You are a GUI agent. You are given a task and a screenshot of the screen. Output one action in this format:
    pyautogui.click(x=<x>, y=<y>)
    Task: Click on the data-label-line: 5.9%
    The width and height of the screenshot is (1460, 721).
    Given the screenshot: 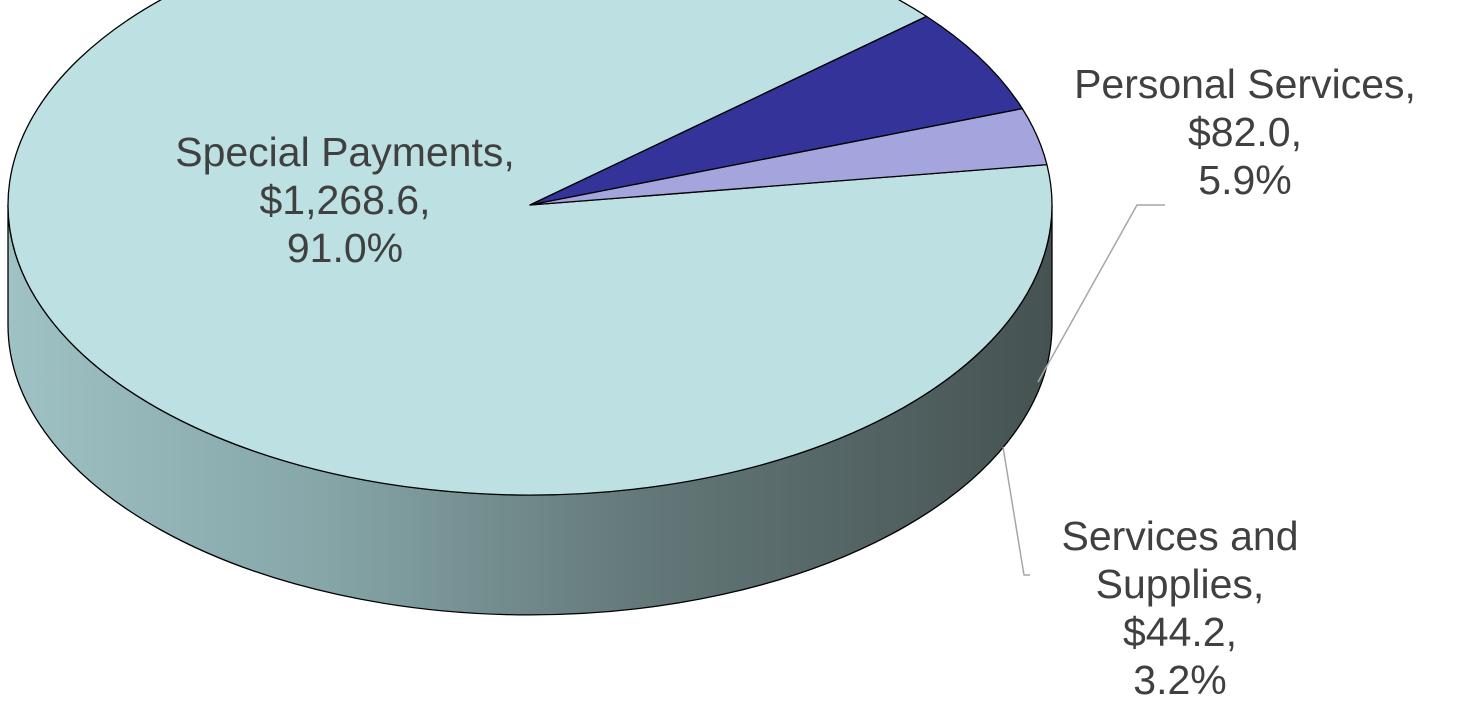 What is the action you would take?
    pyautogui.click(x=1245, y=180)
    